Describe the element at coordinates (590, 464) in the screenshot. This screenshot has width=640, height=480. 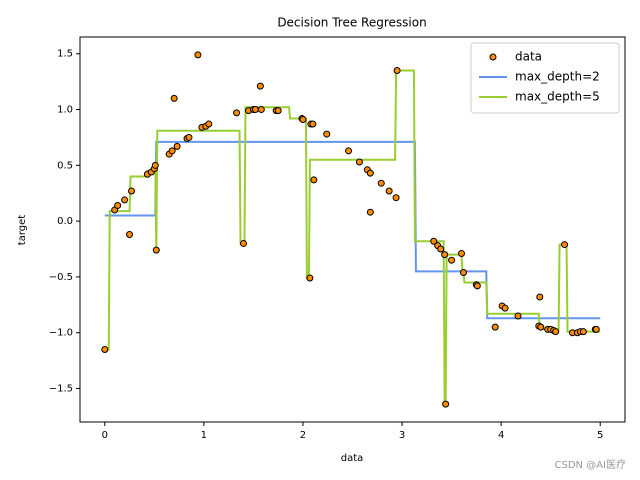
I see `watermark: CSDN @AI医疗` at that location.